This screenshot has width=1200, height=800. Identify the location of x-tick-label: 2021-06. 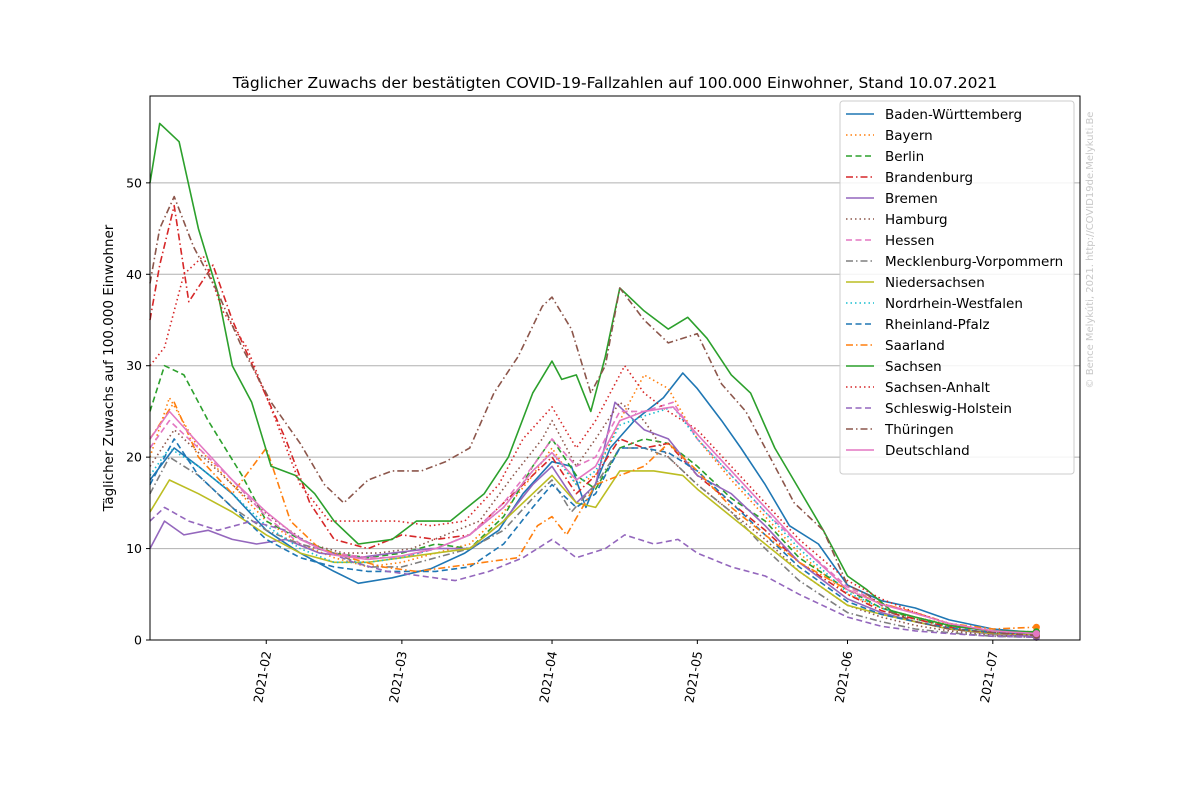
(844, 677).